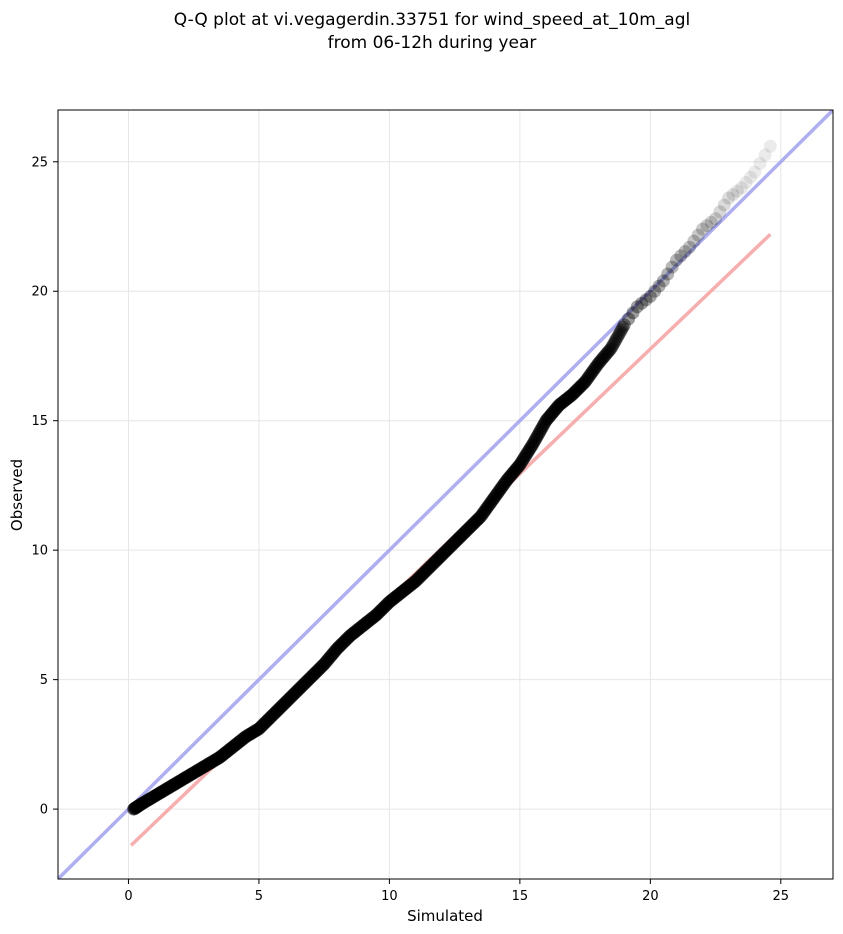 This screenshot has height=934, width=843. I want to click on x-axis-ticks: 0 5 10 15 20 25, so click(456, 891).